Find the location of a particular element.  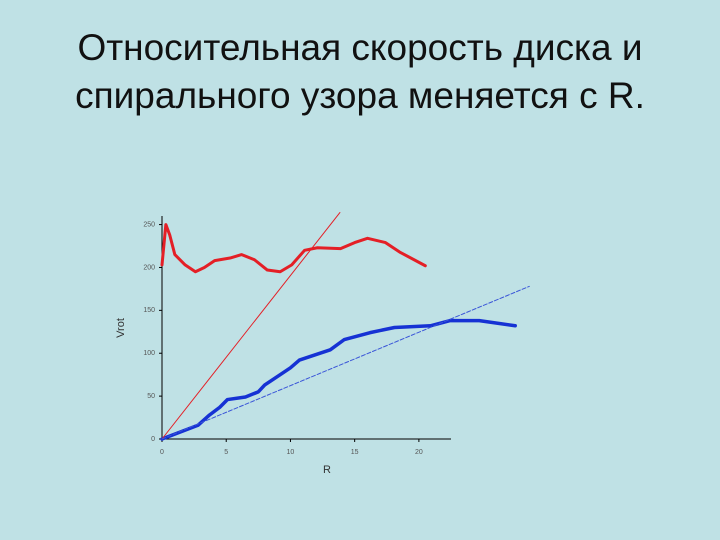

title-line: Относительная скорость диска и is located at coordinates (360, 47).